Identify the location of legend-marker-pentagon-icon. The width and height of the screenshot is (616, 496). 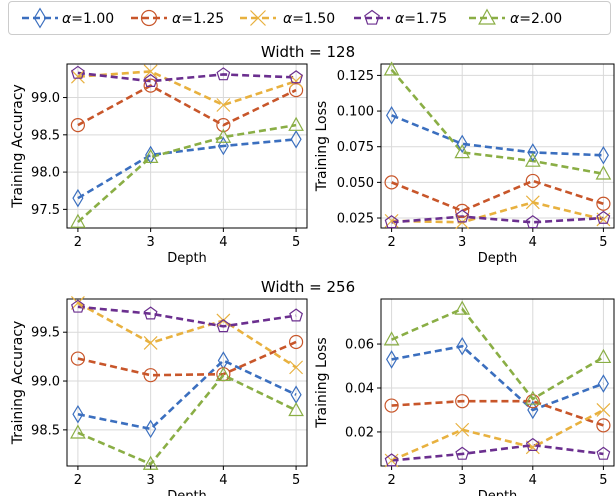
(372, 17).